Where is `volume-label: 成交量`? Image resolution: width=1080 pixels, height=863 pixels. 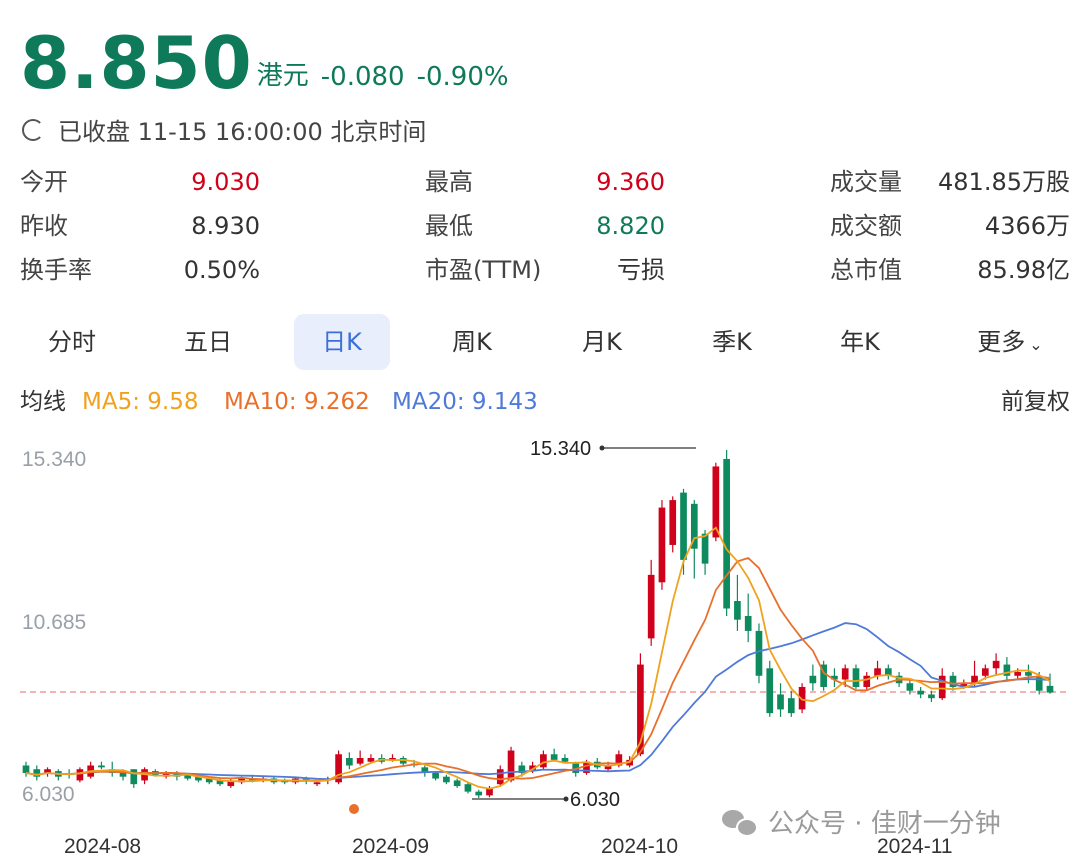 volume-label: 成交量 is located at coordinates (866, 182).